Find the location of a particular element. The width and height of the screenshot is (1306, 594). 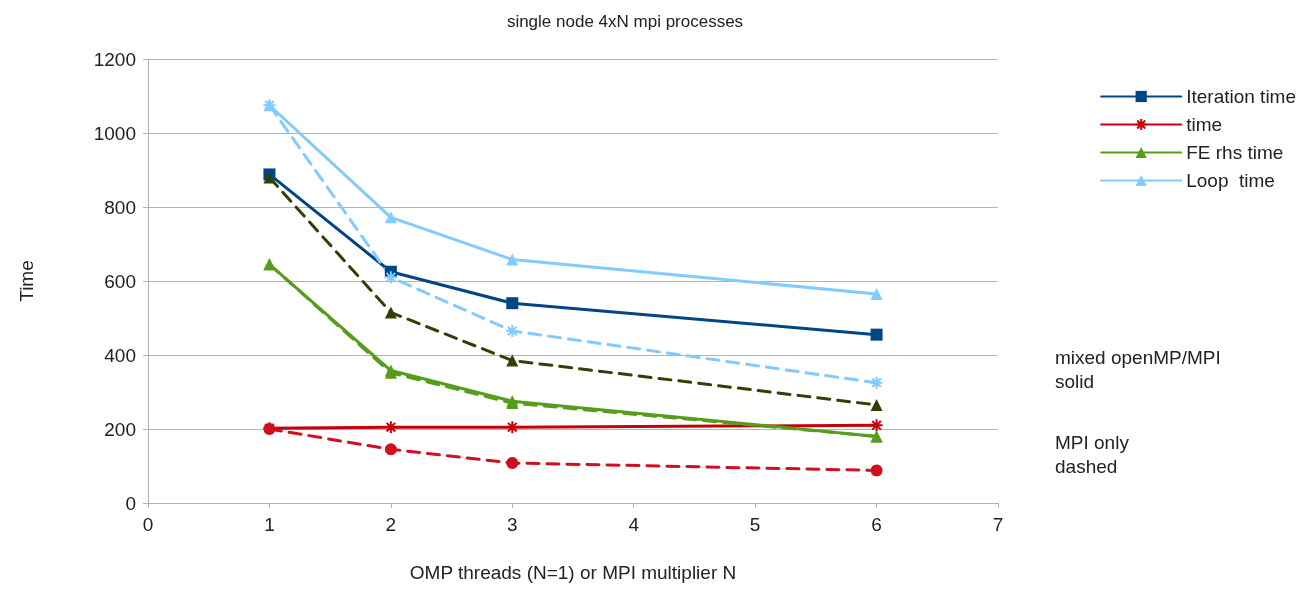

y-tick-label: 1000 is located at coordinates (114, 133).